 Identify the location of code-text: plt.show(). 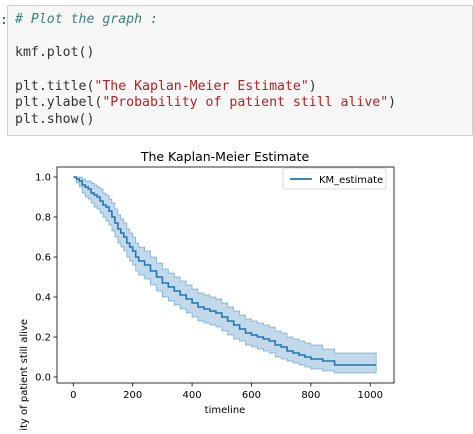
(55, 120).